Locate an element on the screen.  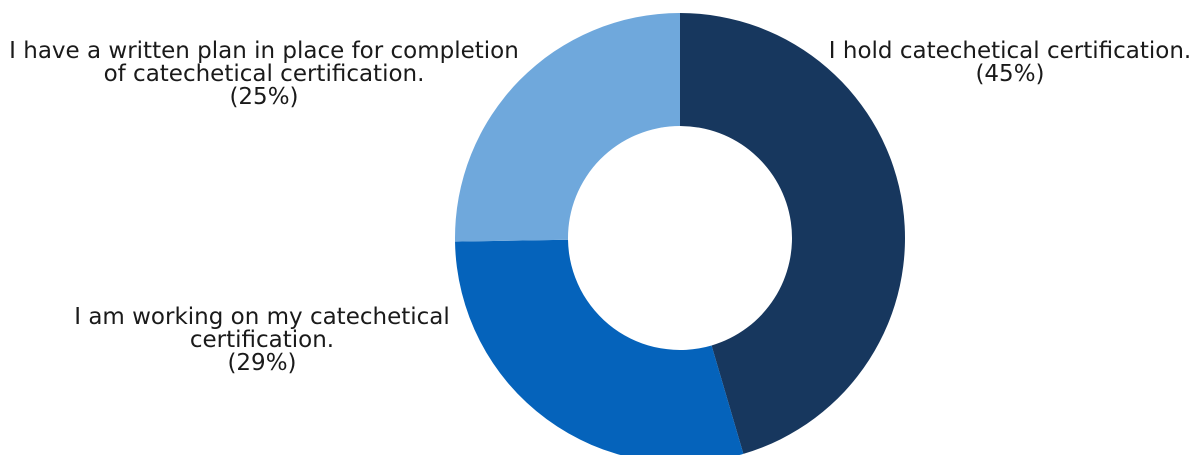
label-line: I hold catechetical certification. is located at coordinates (1010, 51).